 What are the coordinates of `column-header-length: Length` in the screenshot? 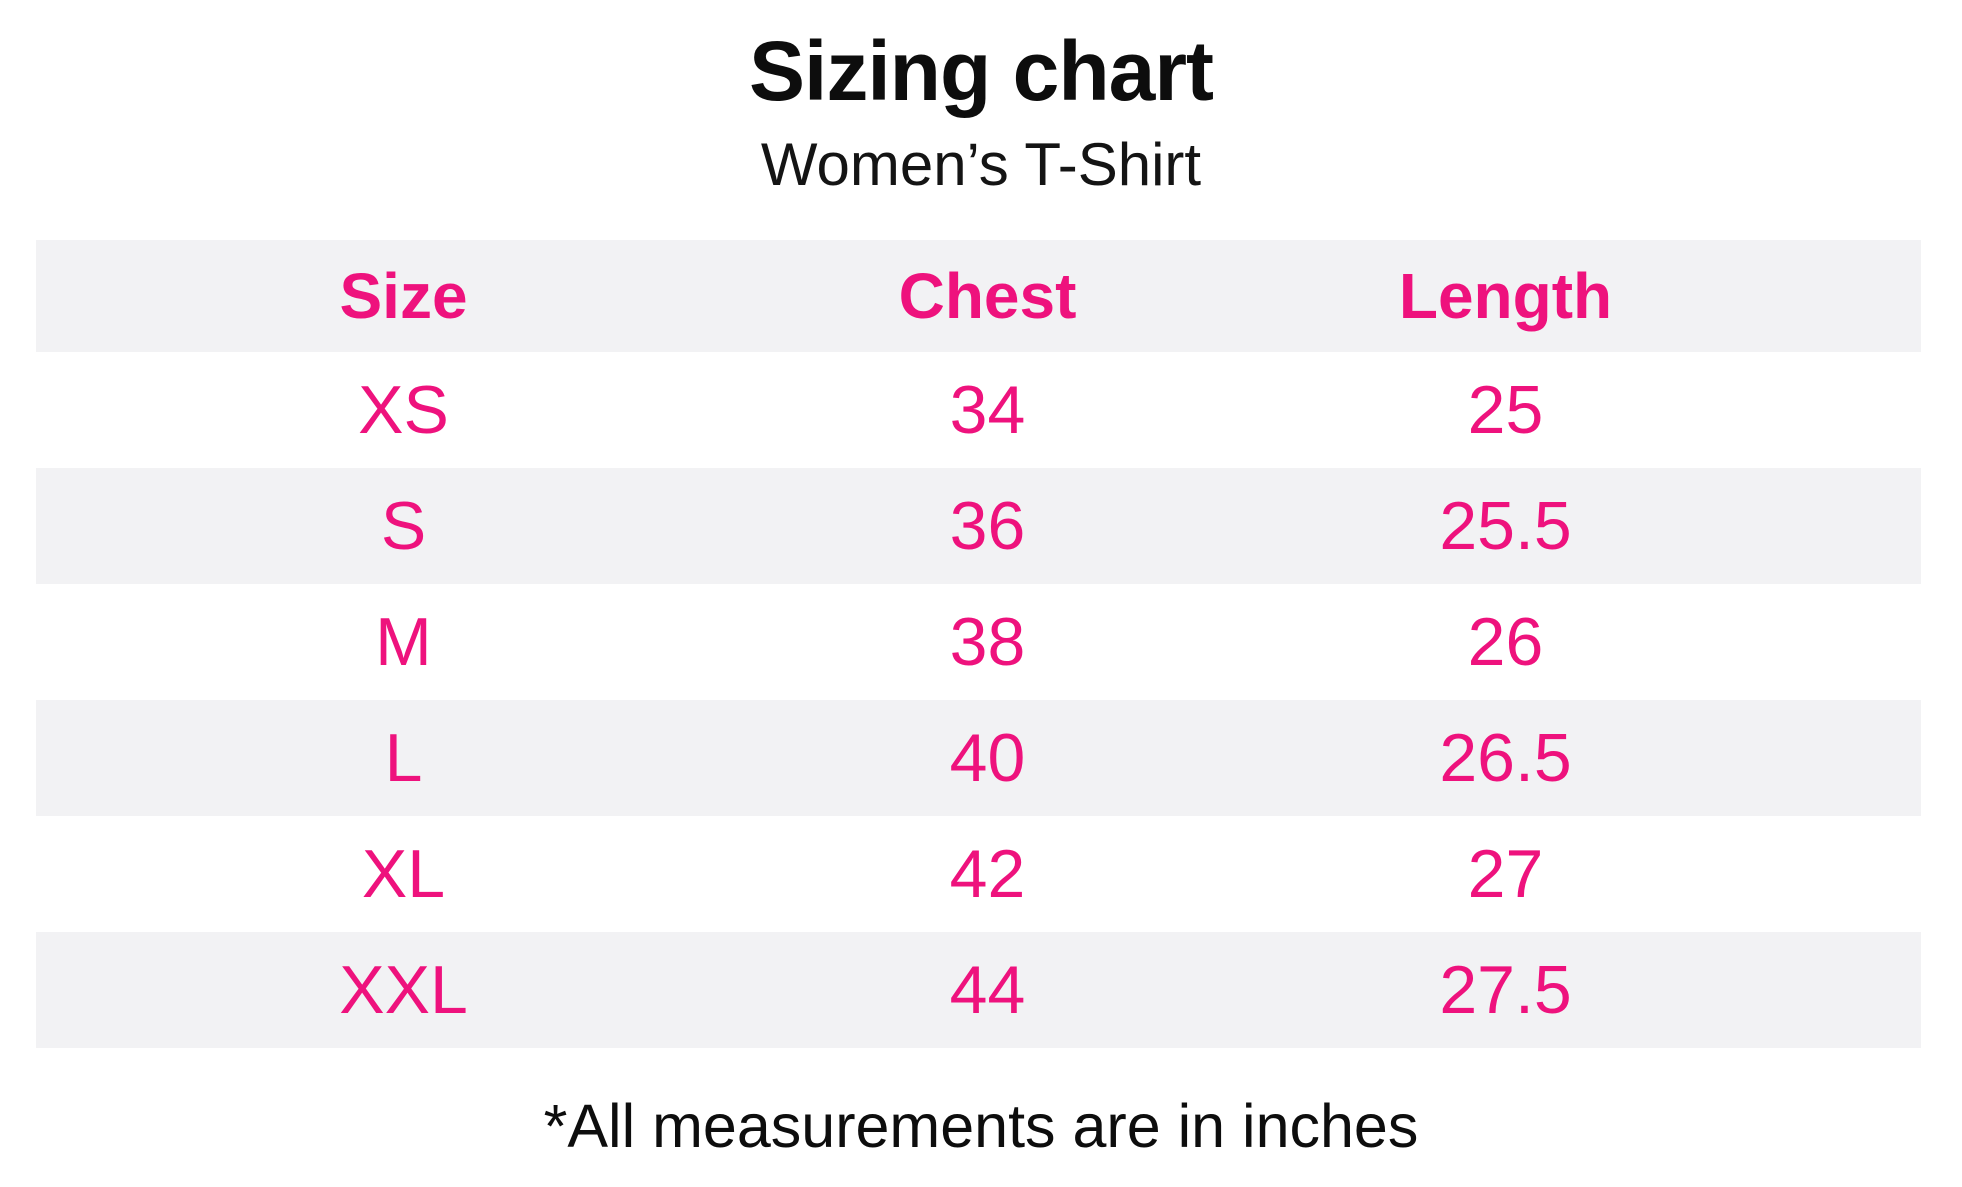 It's located at (1505, 296).